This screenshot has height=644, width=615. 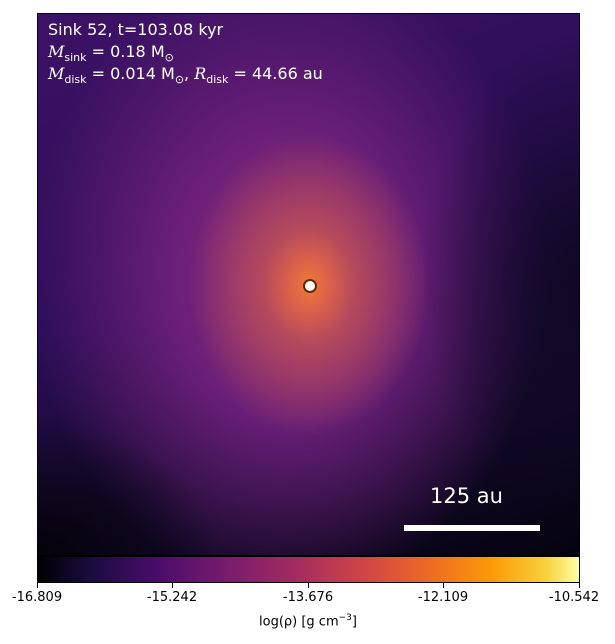 What do you see at coordinates (308, 569) in the screenshot?
I see `colorbar` at bounding box center [308, 569].